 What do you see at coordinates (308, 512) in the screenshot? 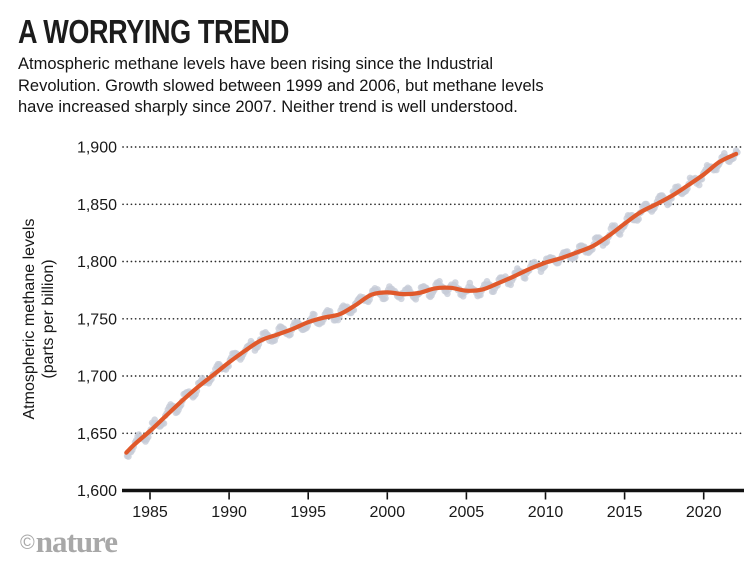
I see `svg-text: 1995` at bounding box center [308, 512].